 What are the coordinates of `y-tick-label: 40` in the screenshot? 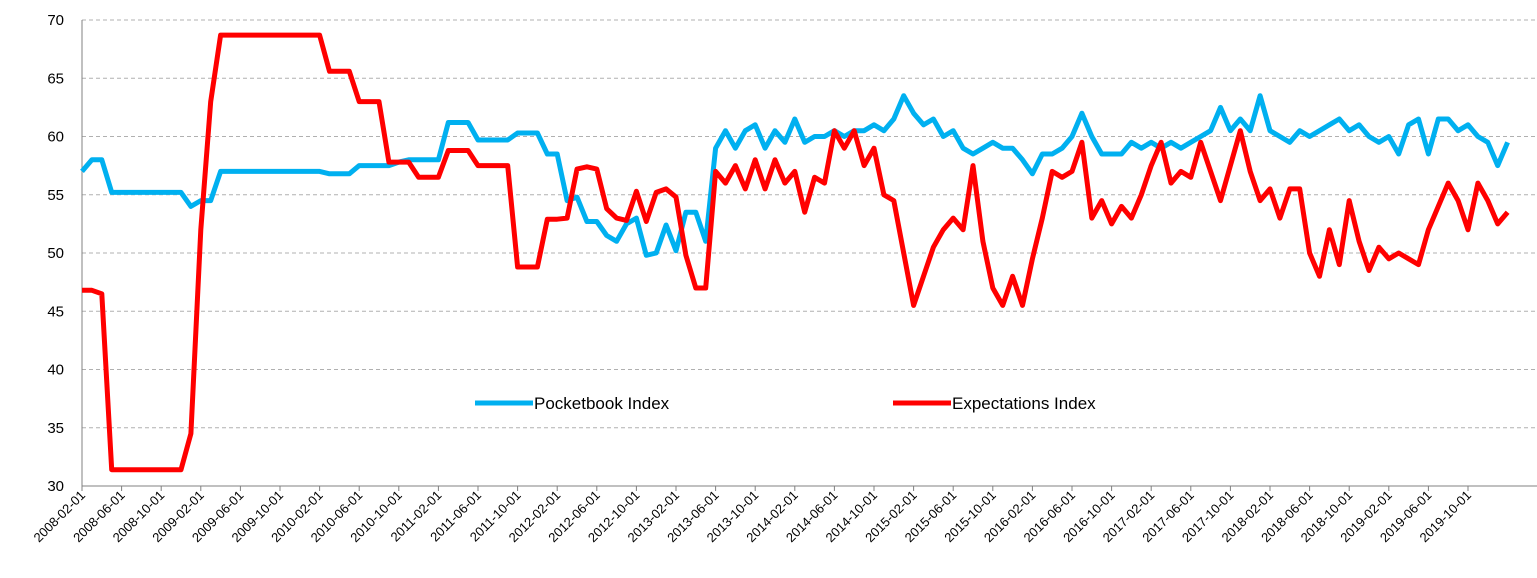 It's located at (55, 370).